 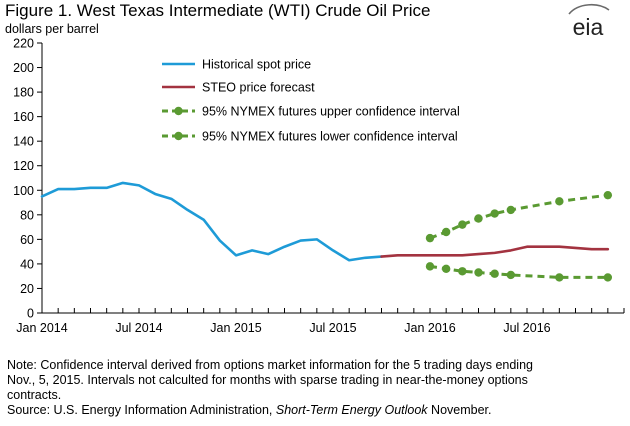 I want to click on x-tick-label: Jan 2014, so click(x=41, y=328).